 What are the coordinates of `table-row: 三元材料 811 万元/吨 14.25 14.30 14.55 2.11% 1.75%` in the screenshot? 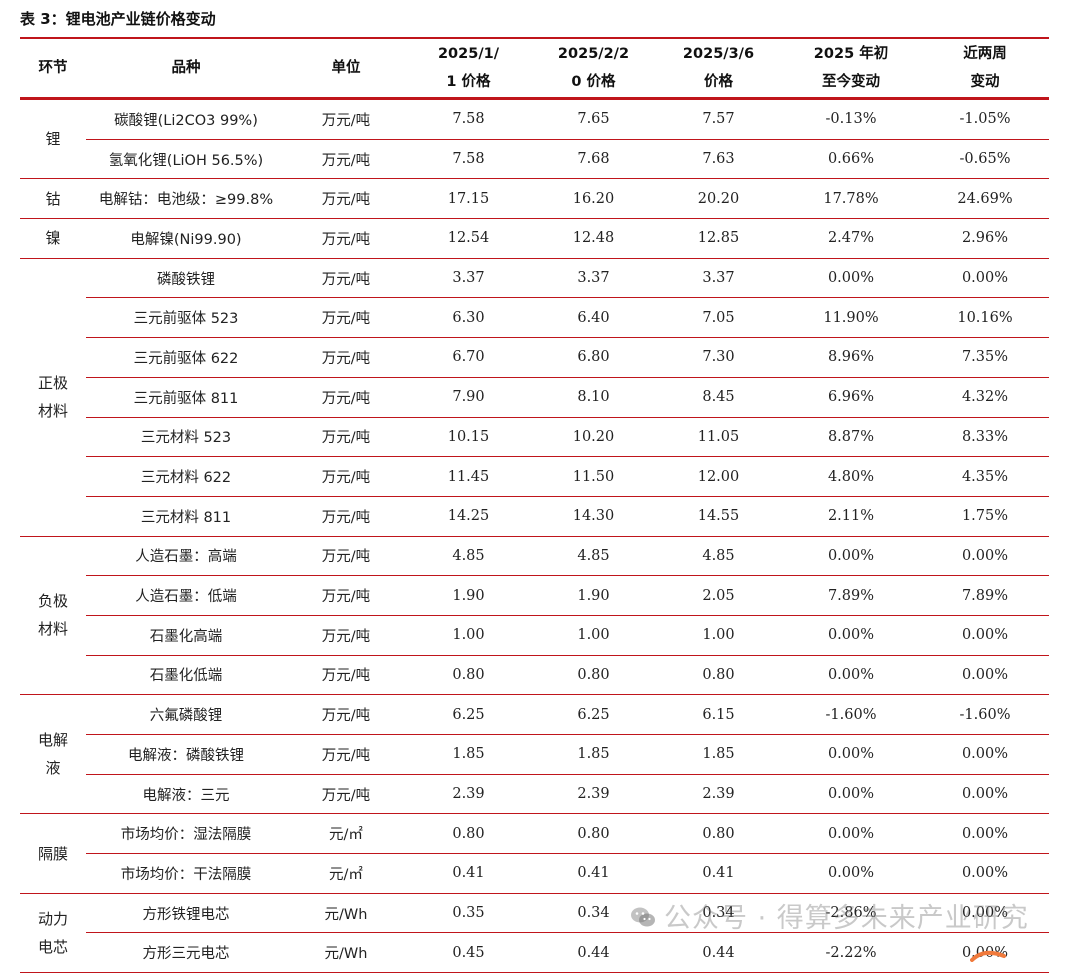 It's located at (534, 516).